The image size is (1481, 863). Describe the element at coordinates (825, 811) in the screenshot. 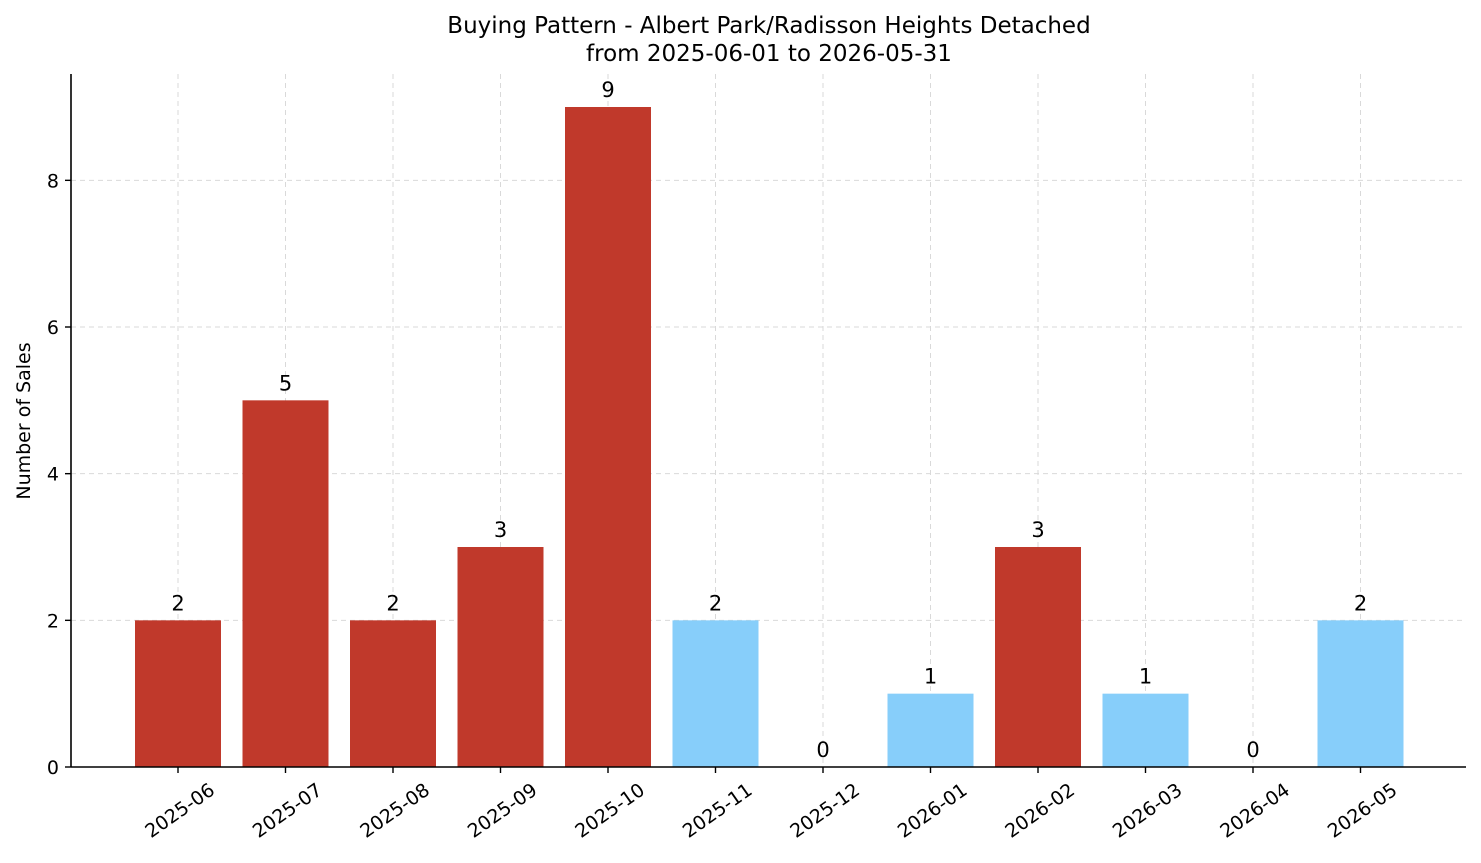

I see `x-tick-label: 2025-12` at that location.